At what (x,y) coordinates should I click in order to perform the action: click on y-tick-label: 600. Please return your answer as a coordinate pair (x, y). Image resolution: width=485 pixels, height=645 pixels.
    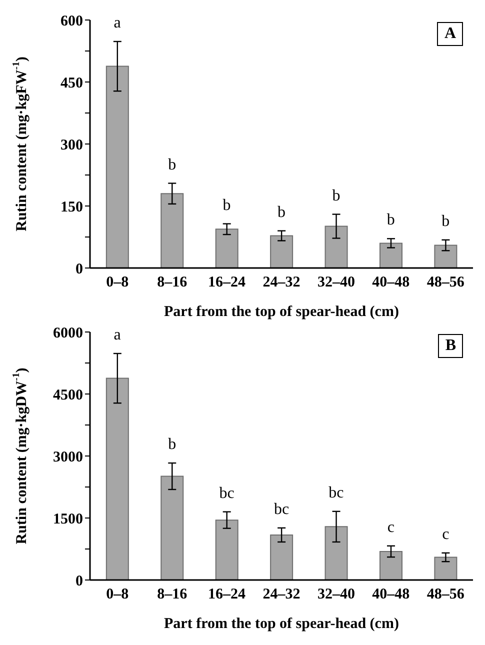
    Looking at the image, I should click on (71, 21).